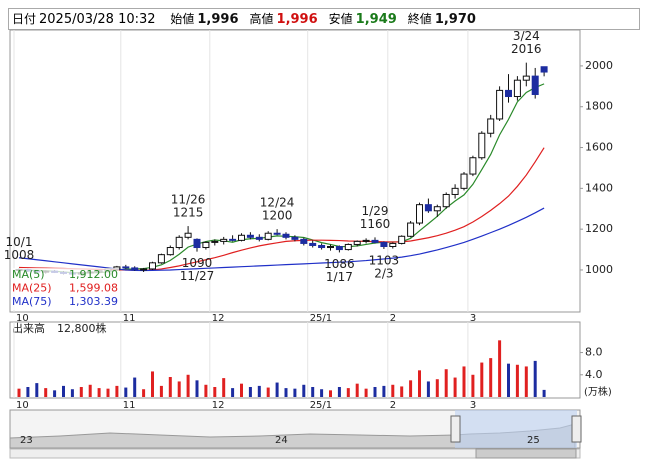 Image resolution: width=653 pixels, height=470 pixels. Describe the element at coordinates (339, 277) in the screenshot. I see `annotation-date: 1/17` at that location.